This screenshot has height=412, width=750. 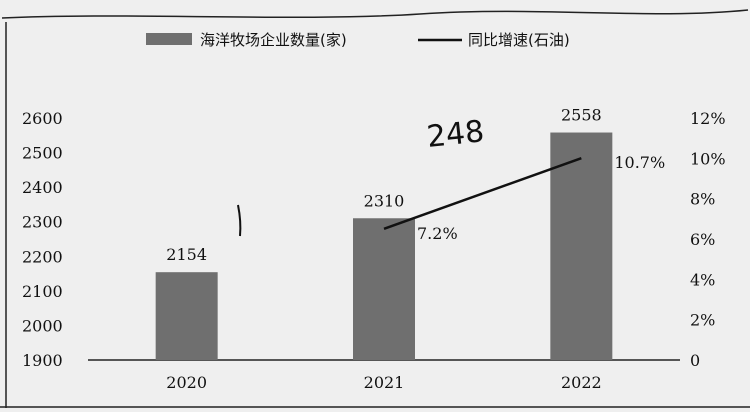 I want to click on line-series: 7.2% 10.7%, so click(x=524, y=198).